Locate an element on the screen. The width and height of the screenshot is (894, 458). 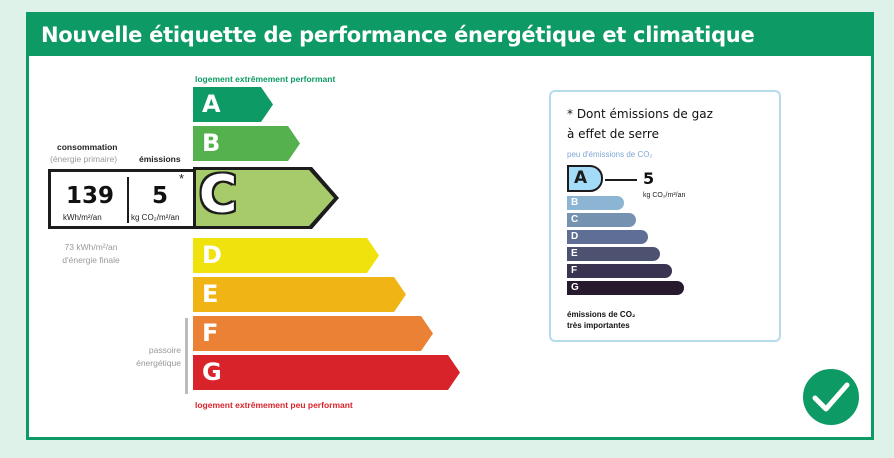
energy-class-c-letter: C is located at coordinates (218, 195).